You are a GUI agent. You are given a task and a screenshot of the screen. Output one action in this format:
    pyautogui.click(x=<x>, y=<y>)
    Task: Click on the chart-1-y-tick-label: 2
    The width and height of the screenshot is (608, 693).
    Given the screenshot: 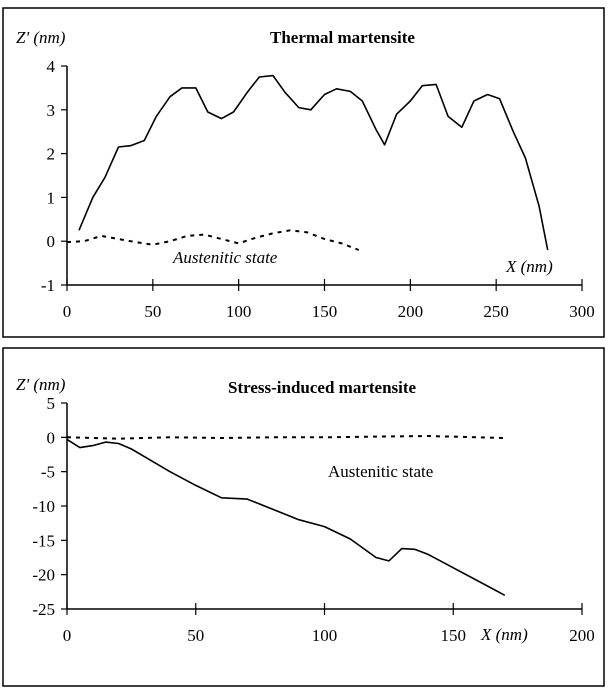 What is the action you would take?
    pyautogui.click(x=51, y=154)
    